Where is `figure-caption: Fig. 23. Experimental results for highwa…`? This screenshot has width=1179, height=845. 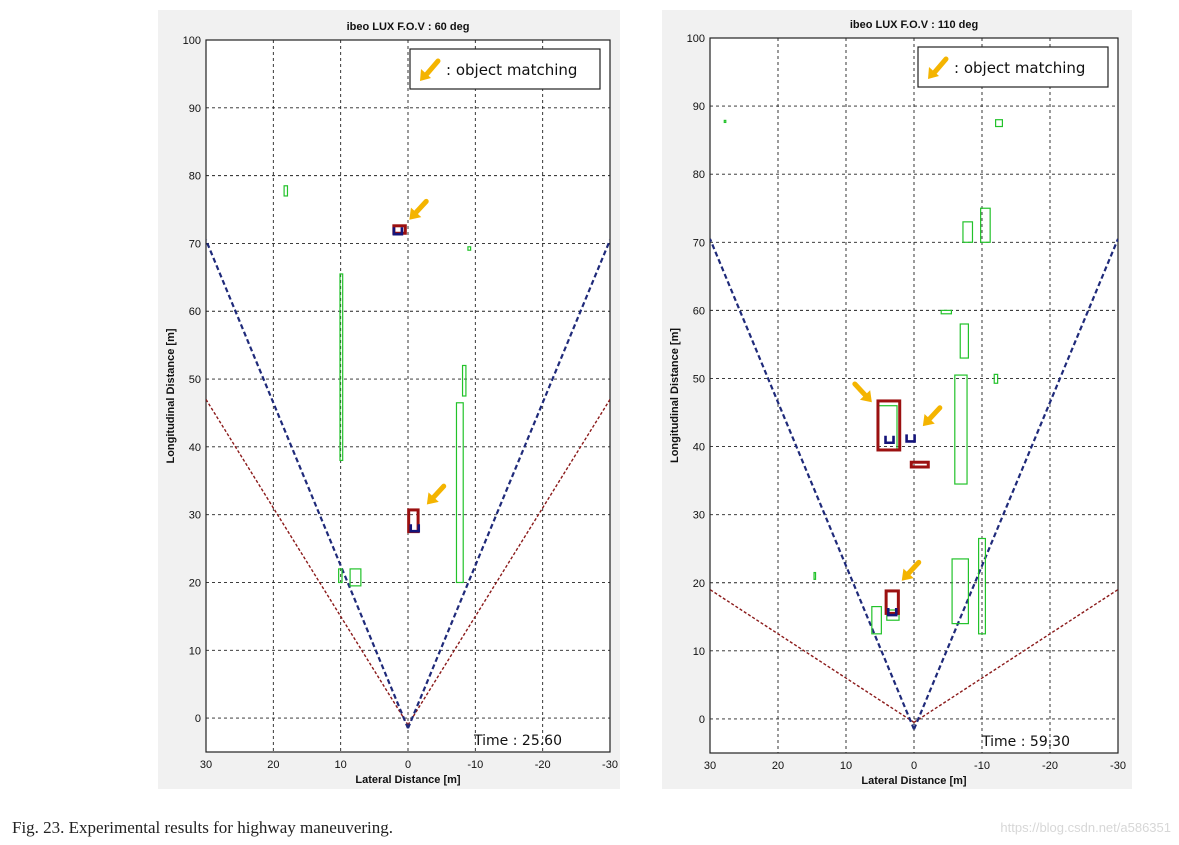
figure-caption: Fig. 23. Experimental results for highwa… is located at coordinates (202, 827).